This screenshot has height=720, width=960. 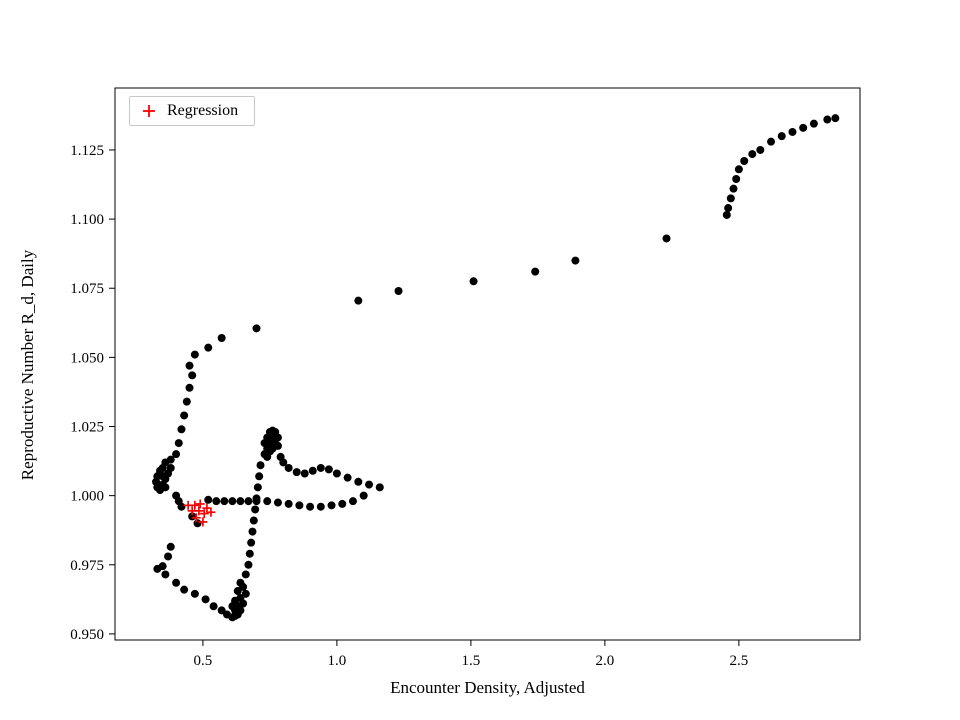 What do you see at coordinates (87, 289) in the screenshot?
I see `y-tick-label: 1.075` at bounding box center [87, 289].